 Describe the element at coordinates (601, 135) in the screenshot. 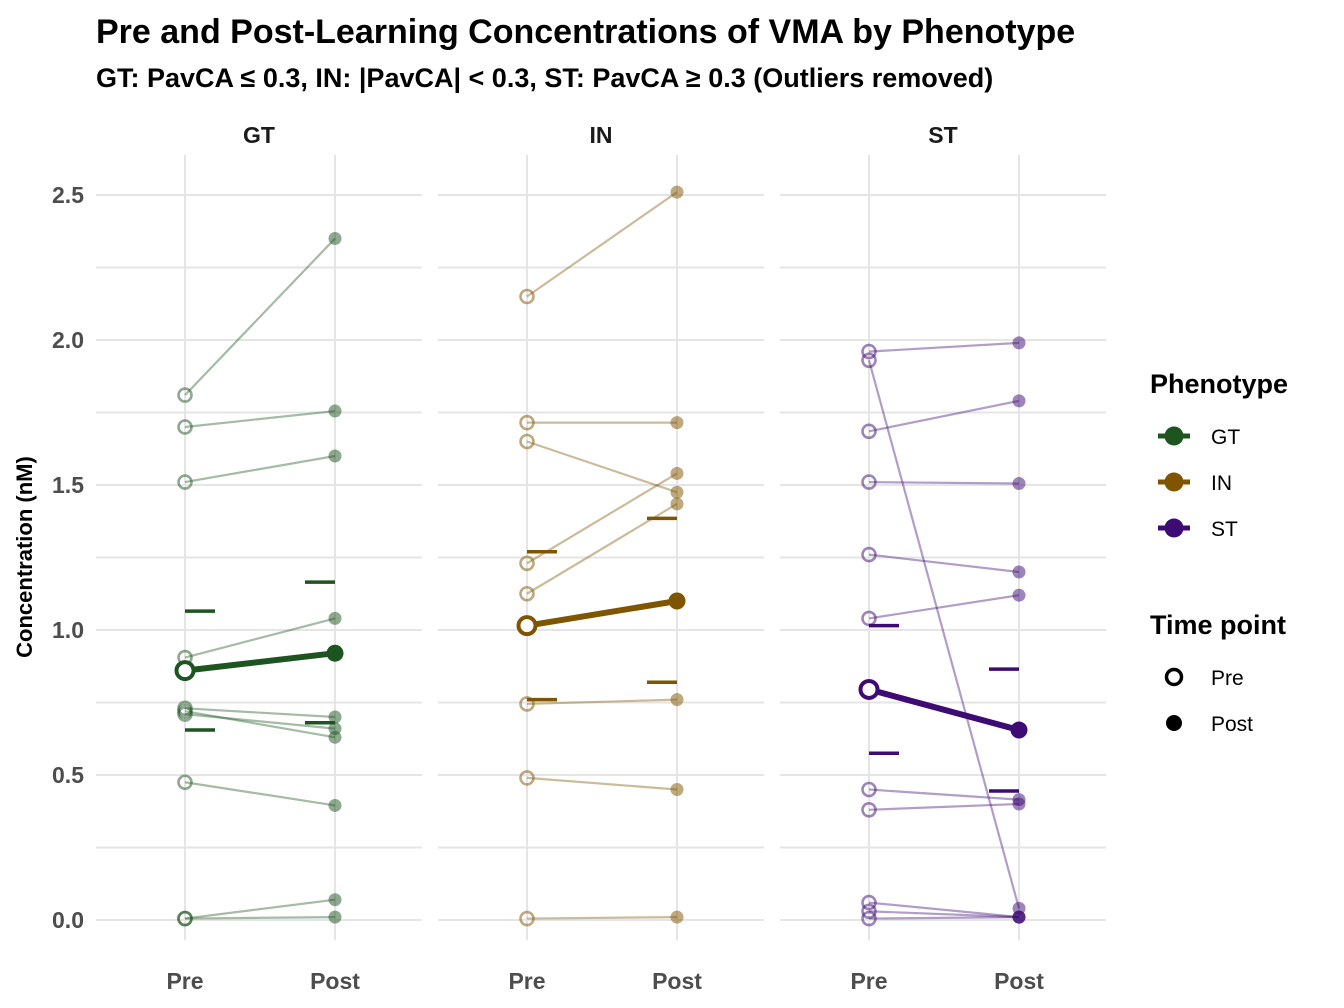

I see `panel-strip-label: IN` at that location.